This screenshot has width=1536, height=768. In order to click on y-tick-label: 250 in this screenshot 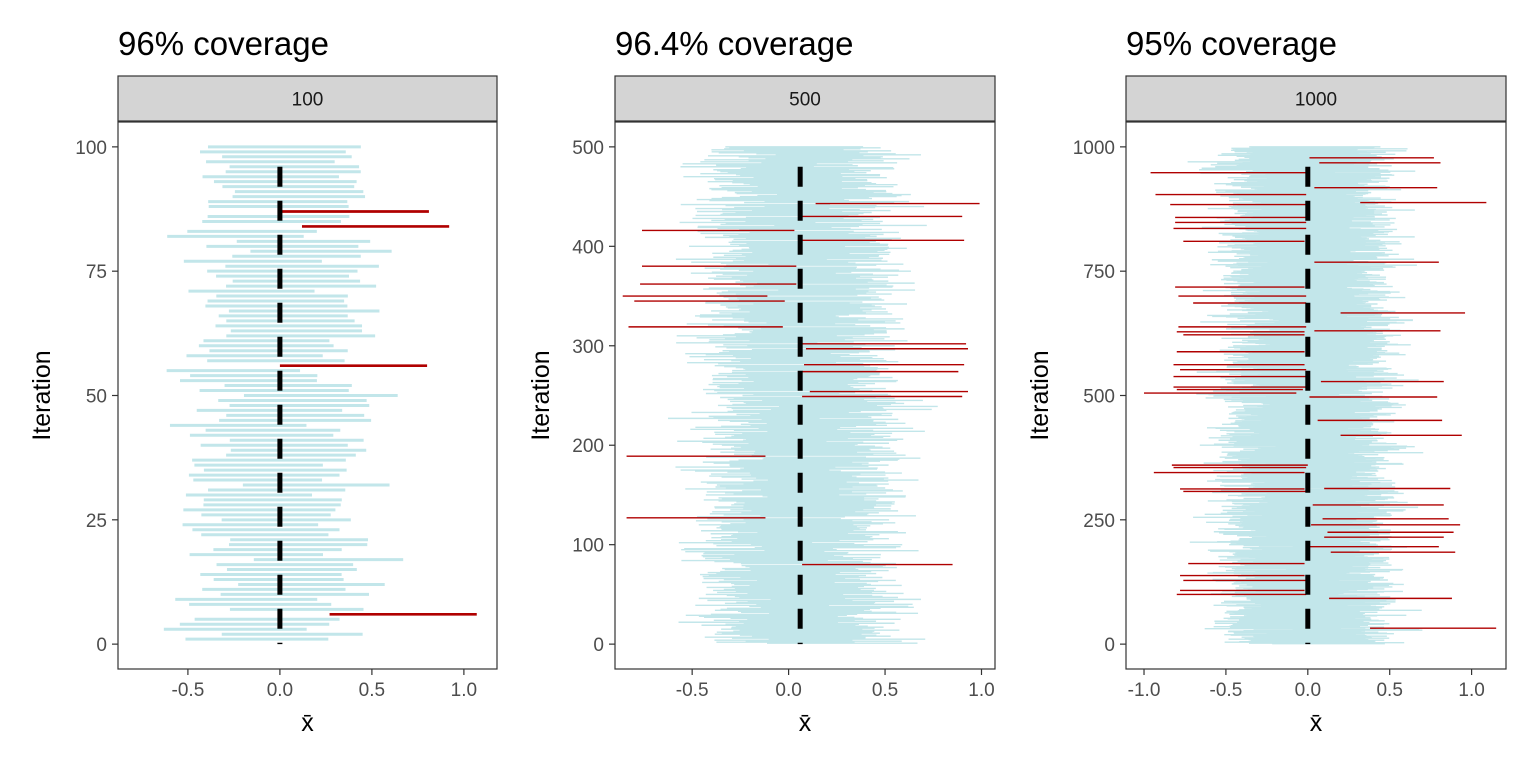, I will do `click(1099, 521)`.